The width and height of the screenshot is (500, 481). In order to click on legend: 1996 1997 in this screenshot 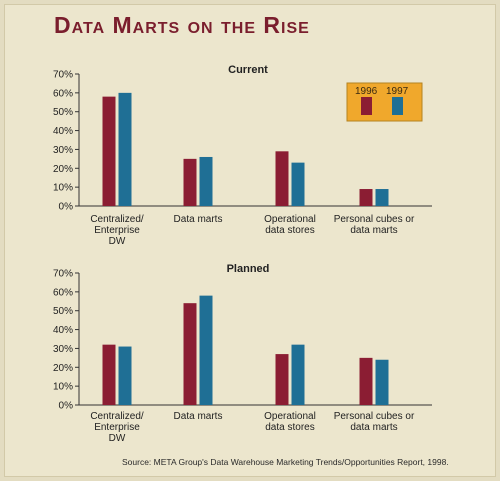, I will do `click(384, 102)`.